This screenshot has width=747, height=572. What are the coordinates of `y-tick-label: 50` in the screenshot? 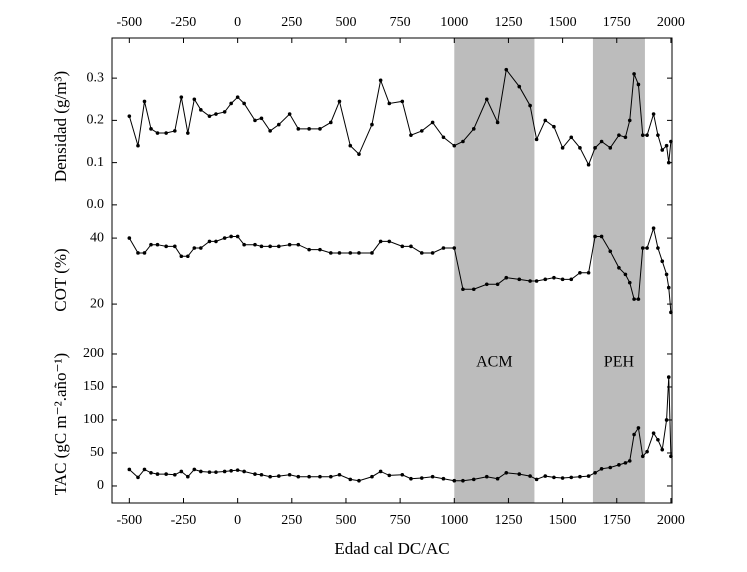 It's located at (97, 452).